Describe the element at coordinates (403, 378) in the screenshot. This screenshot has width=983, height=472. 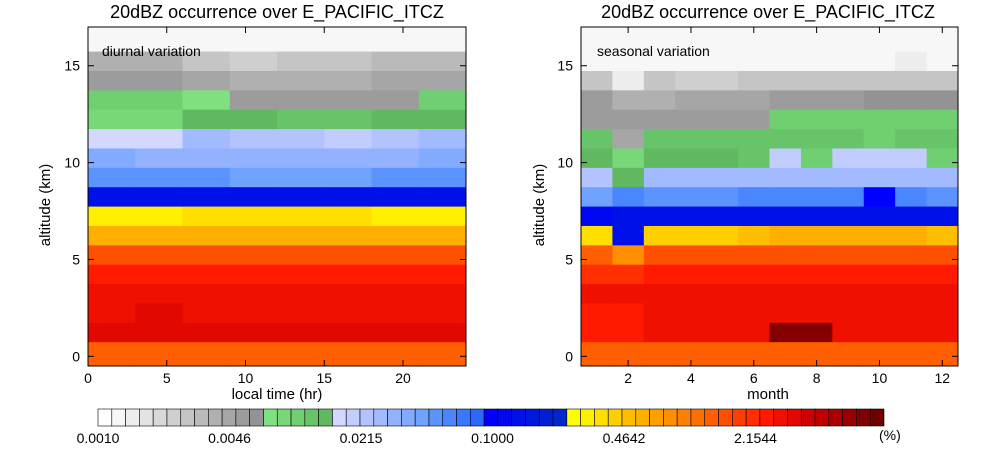
I see `x-tick-label: 20` at that location.